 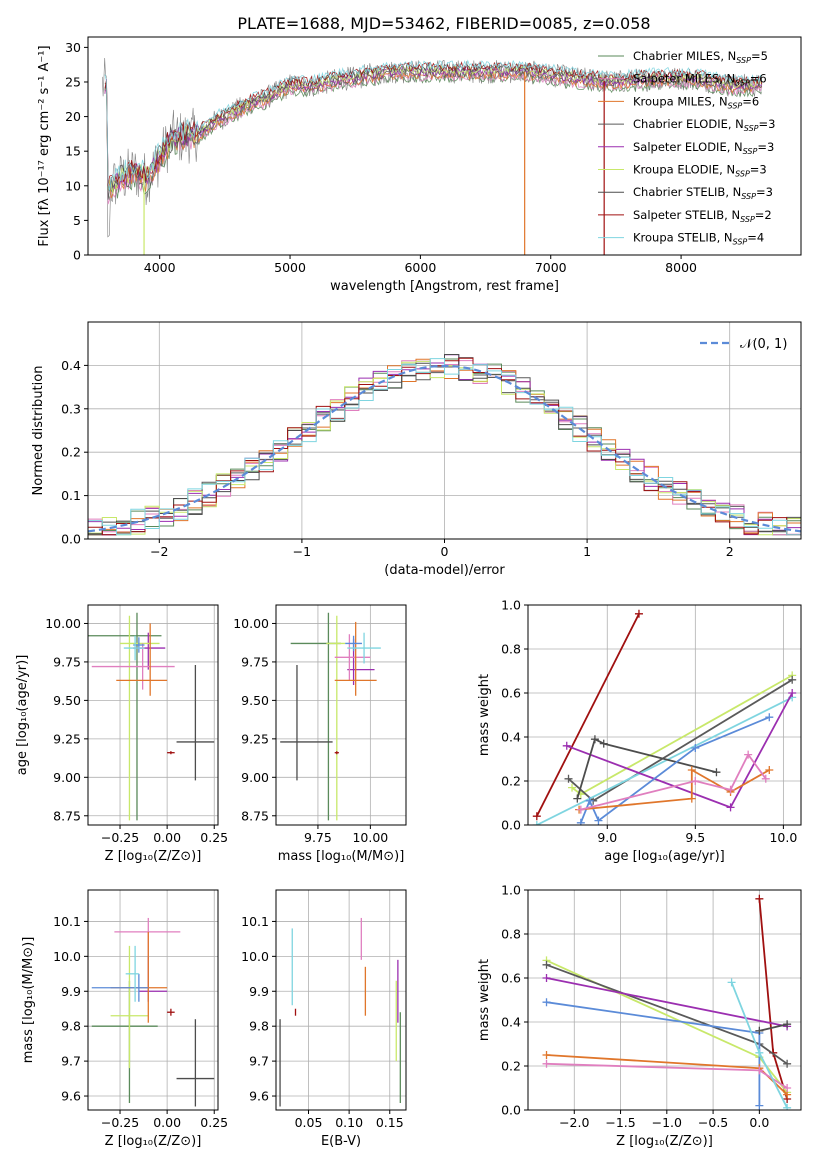 What do you see at coordinates (71, 1026) in the screenshot?
I see `y-tick-label: 9.8` at bounding box center [71, 1026].